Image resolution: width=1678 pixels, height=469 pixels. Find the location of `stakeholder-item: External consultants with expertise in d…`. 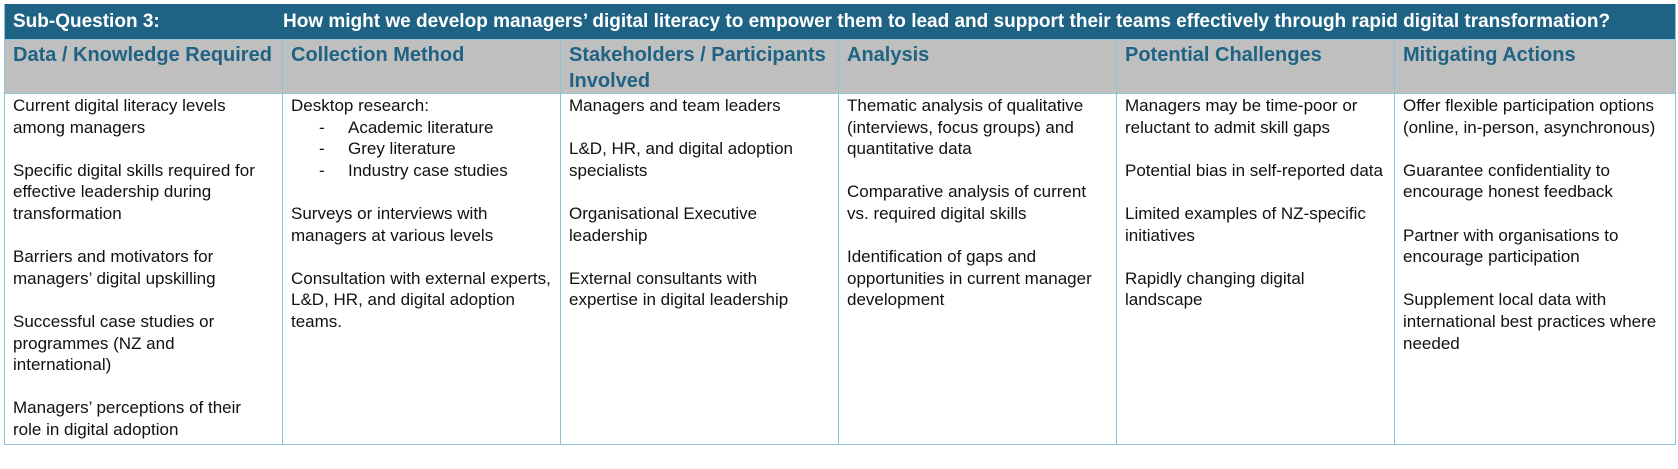

stakeholder-item: External consultants with expertise in d… is located at coordinates (679, 289).